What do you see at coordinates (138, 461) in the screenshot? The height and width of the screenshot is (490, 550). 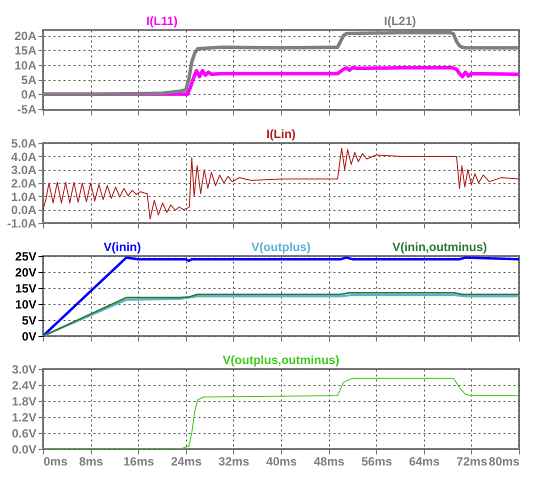 I see `x-tick-label: 16ms` at bounding box center [138, 461].